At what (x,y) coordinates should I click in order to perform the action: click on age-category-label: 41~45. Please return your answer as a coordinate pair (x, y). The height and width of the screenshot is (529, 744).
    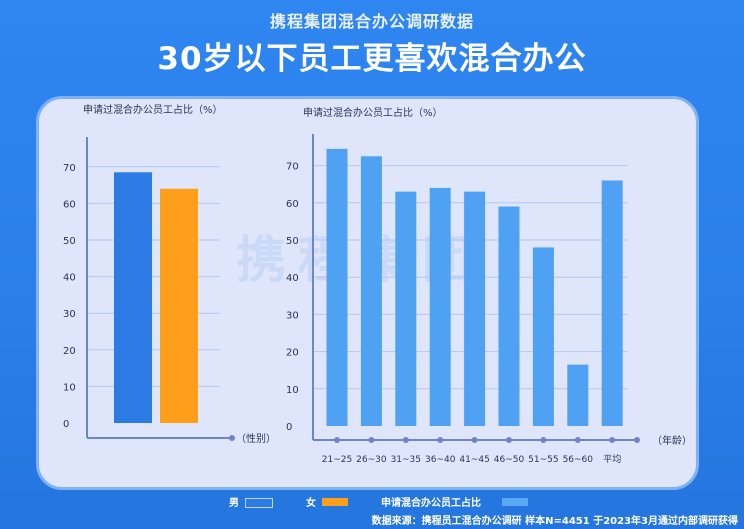
    Looking at the image, I should click on (474, 460).